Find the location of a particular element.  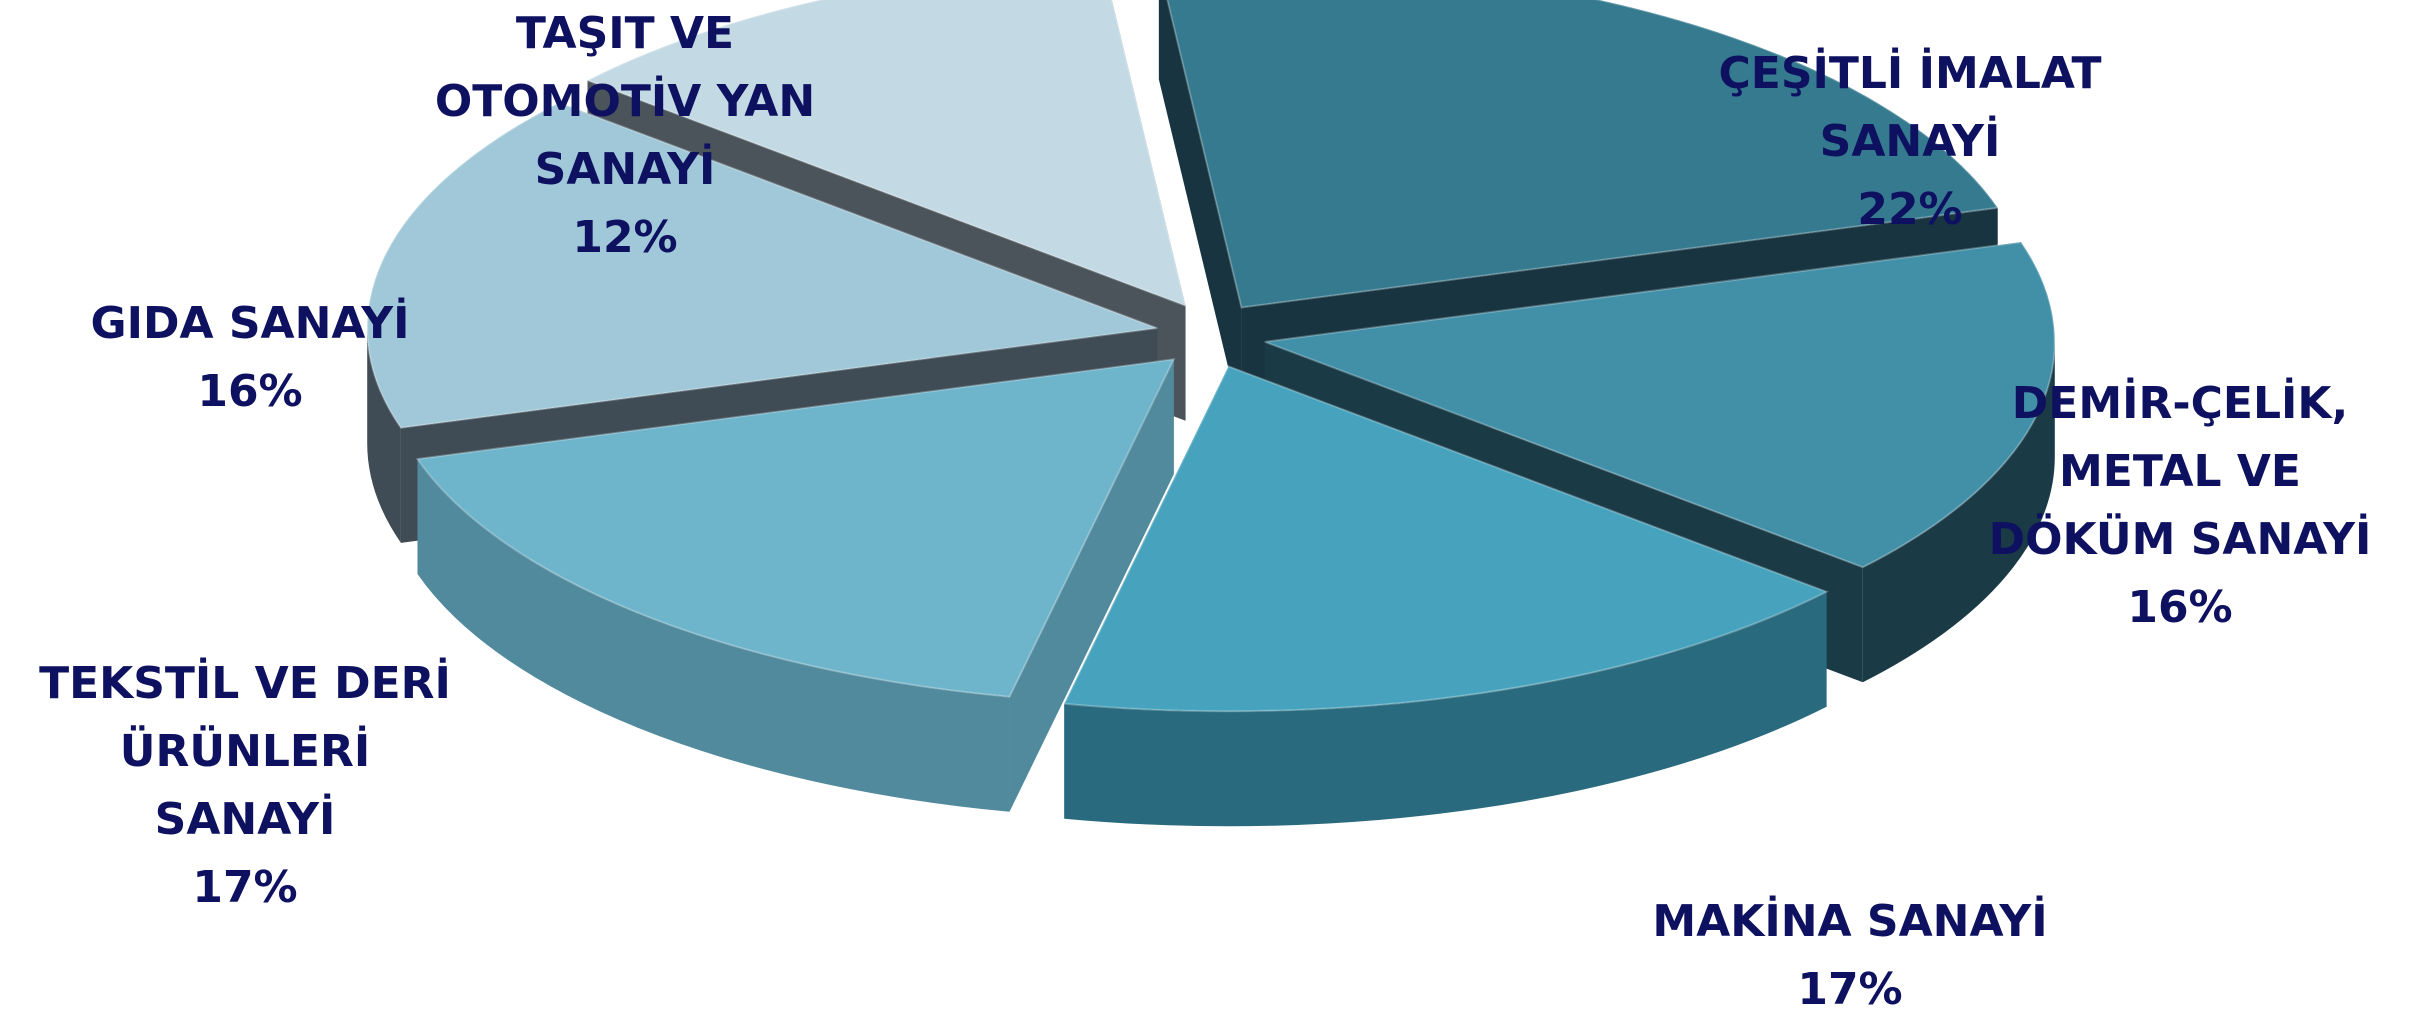

label-makina: MAKİNA SANAYİ 17% is located at coordinates (1850, 956).